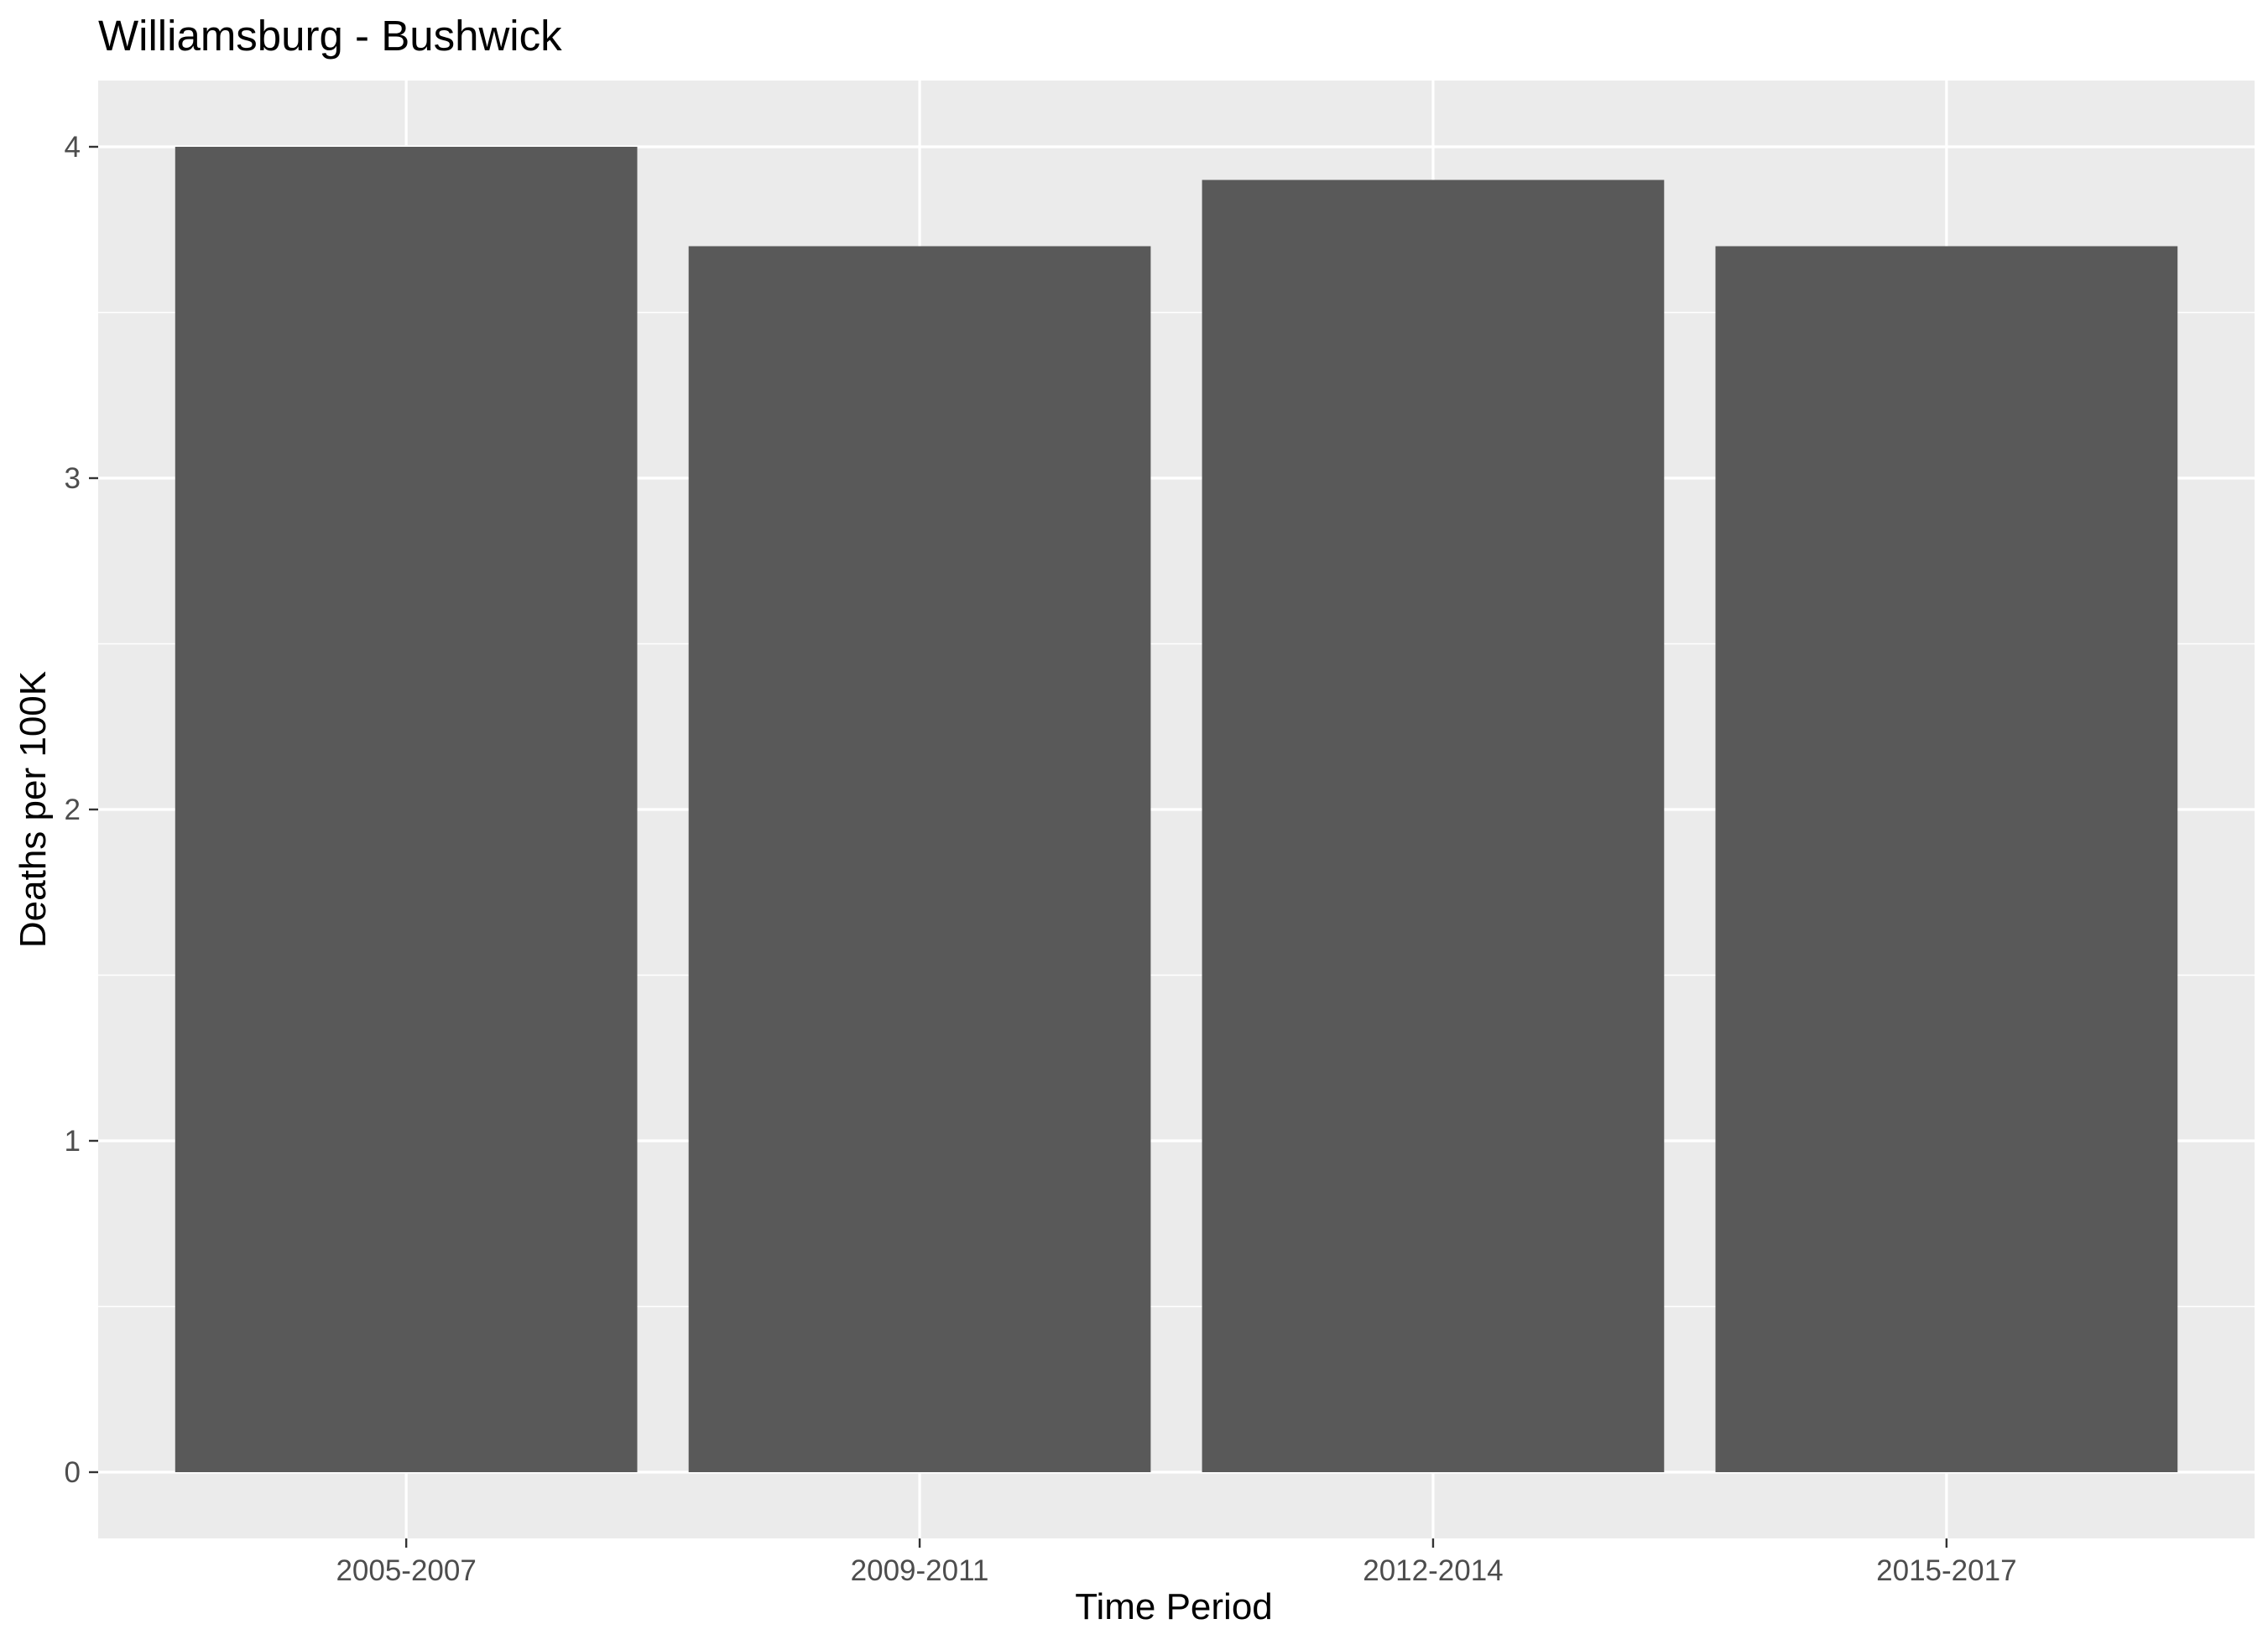 The height and width of the screenshot is (1650, 2268). What do you see at coordinates (81, 810) in the screenshot?
I see `y-axis: 0 1 2 3 4` at bounding box center [81, 810].